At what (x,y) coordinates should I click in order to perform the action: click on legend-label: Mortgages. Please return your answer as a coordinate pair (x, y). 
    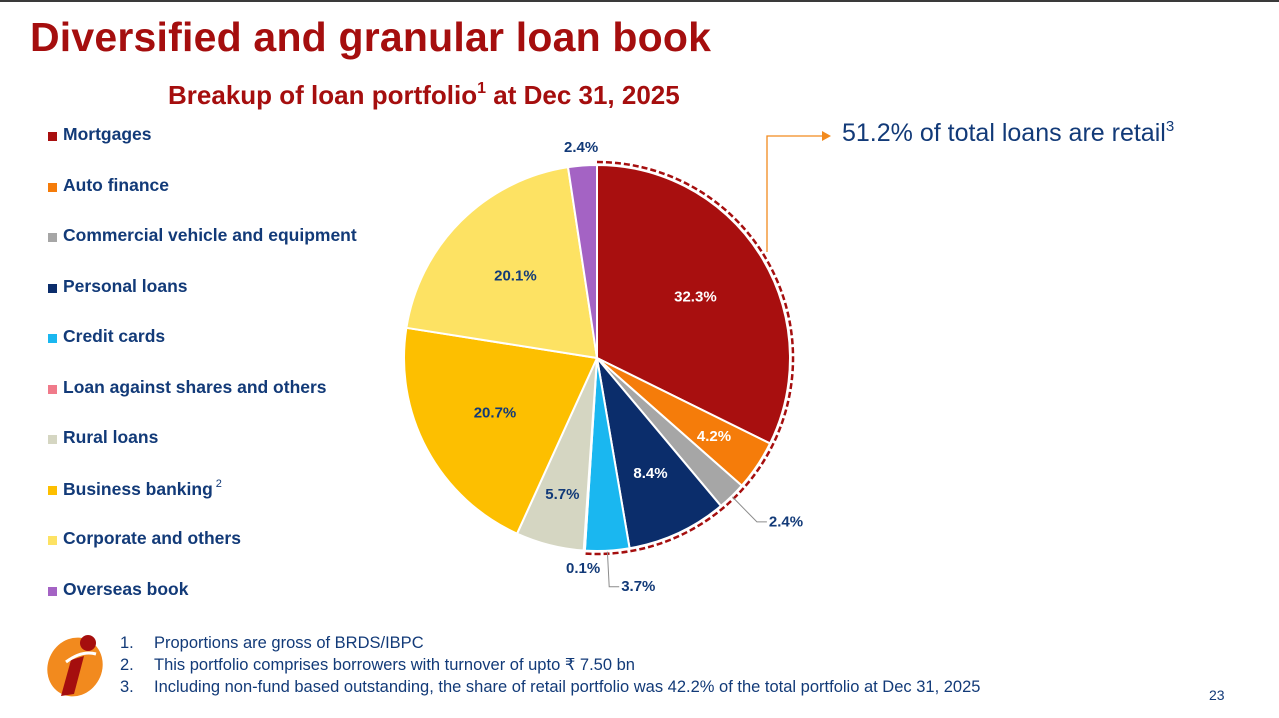
    Looking at the image, I should click on (107, 134).